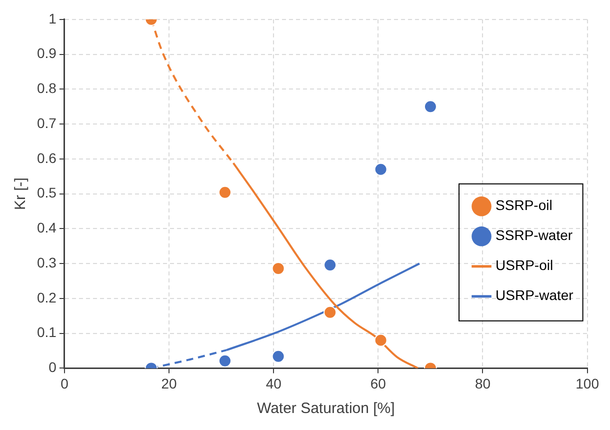  What do you see at coordinates (525, 265) in the screenshot?
I see `legend-label: USRP-oil` at bounding box center [525, 265].